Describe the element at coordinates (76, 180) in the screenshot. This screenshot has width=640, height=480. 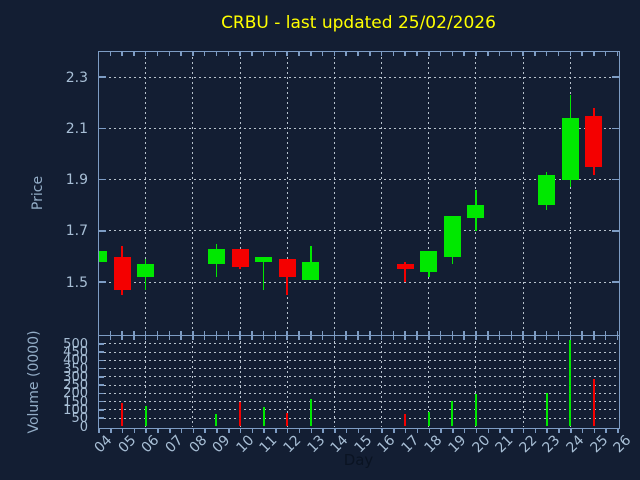
I see `price-tick-label: 1.9` at that location.